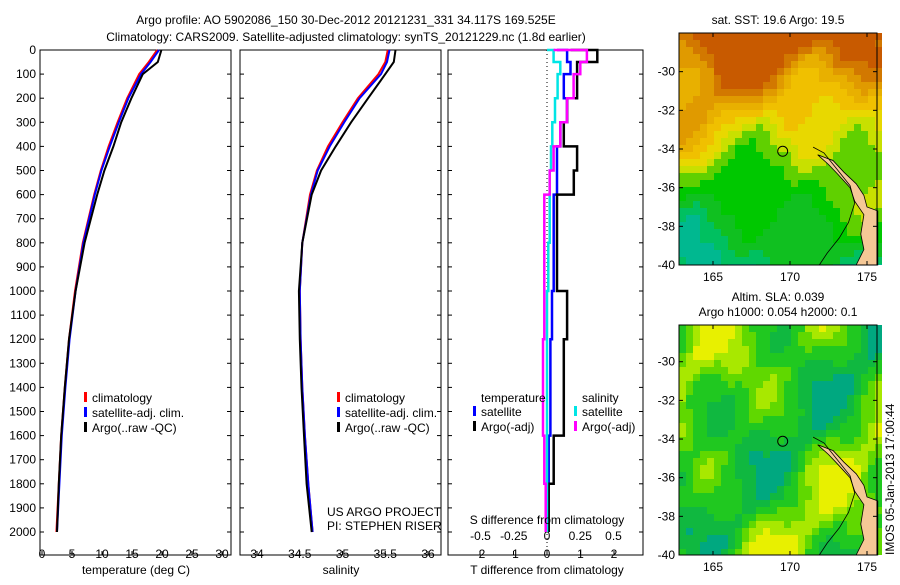  I want to click on legend-label: satellite-adj. clim., so click(391, 413).